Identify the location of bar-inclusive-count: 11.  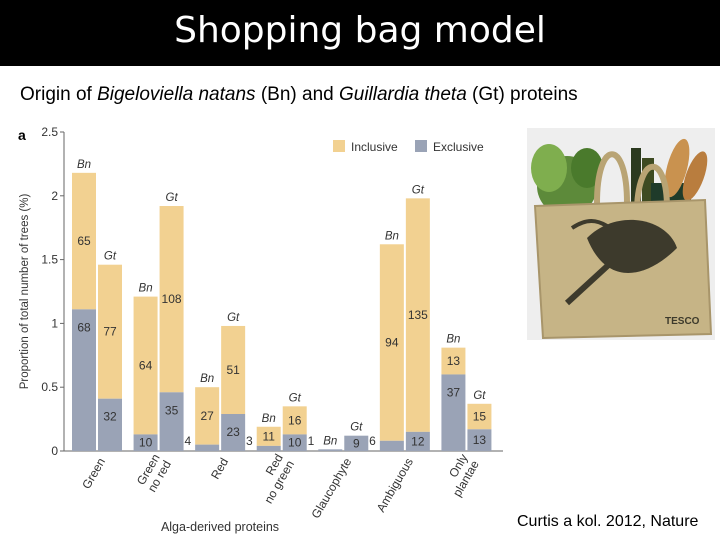
(268, 436).